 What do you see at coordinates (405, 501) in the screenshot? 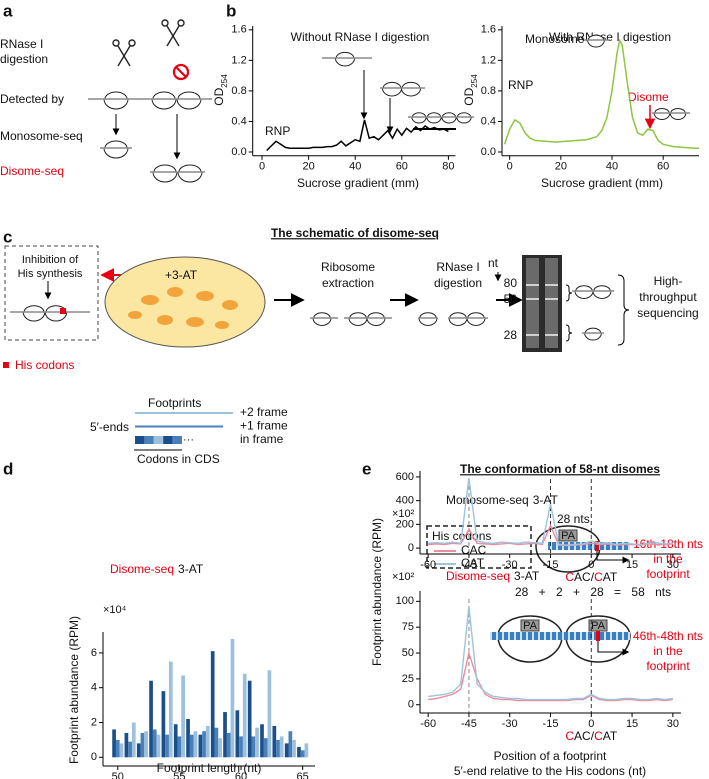
I see `y-tick-label: 400` at bounding box center [405, 501].